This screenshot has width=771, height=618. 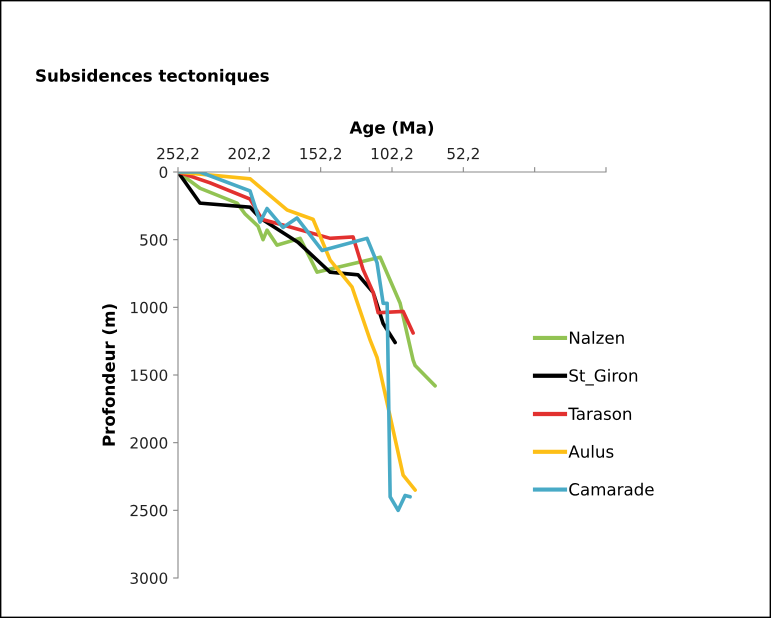 What do you see at coordinates (152, 77) in the screenshot?
I see `chart-title: Subsidences tectoniques` at bounding box center [152, 77].